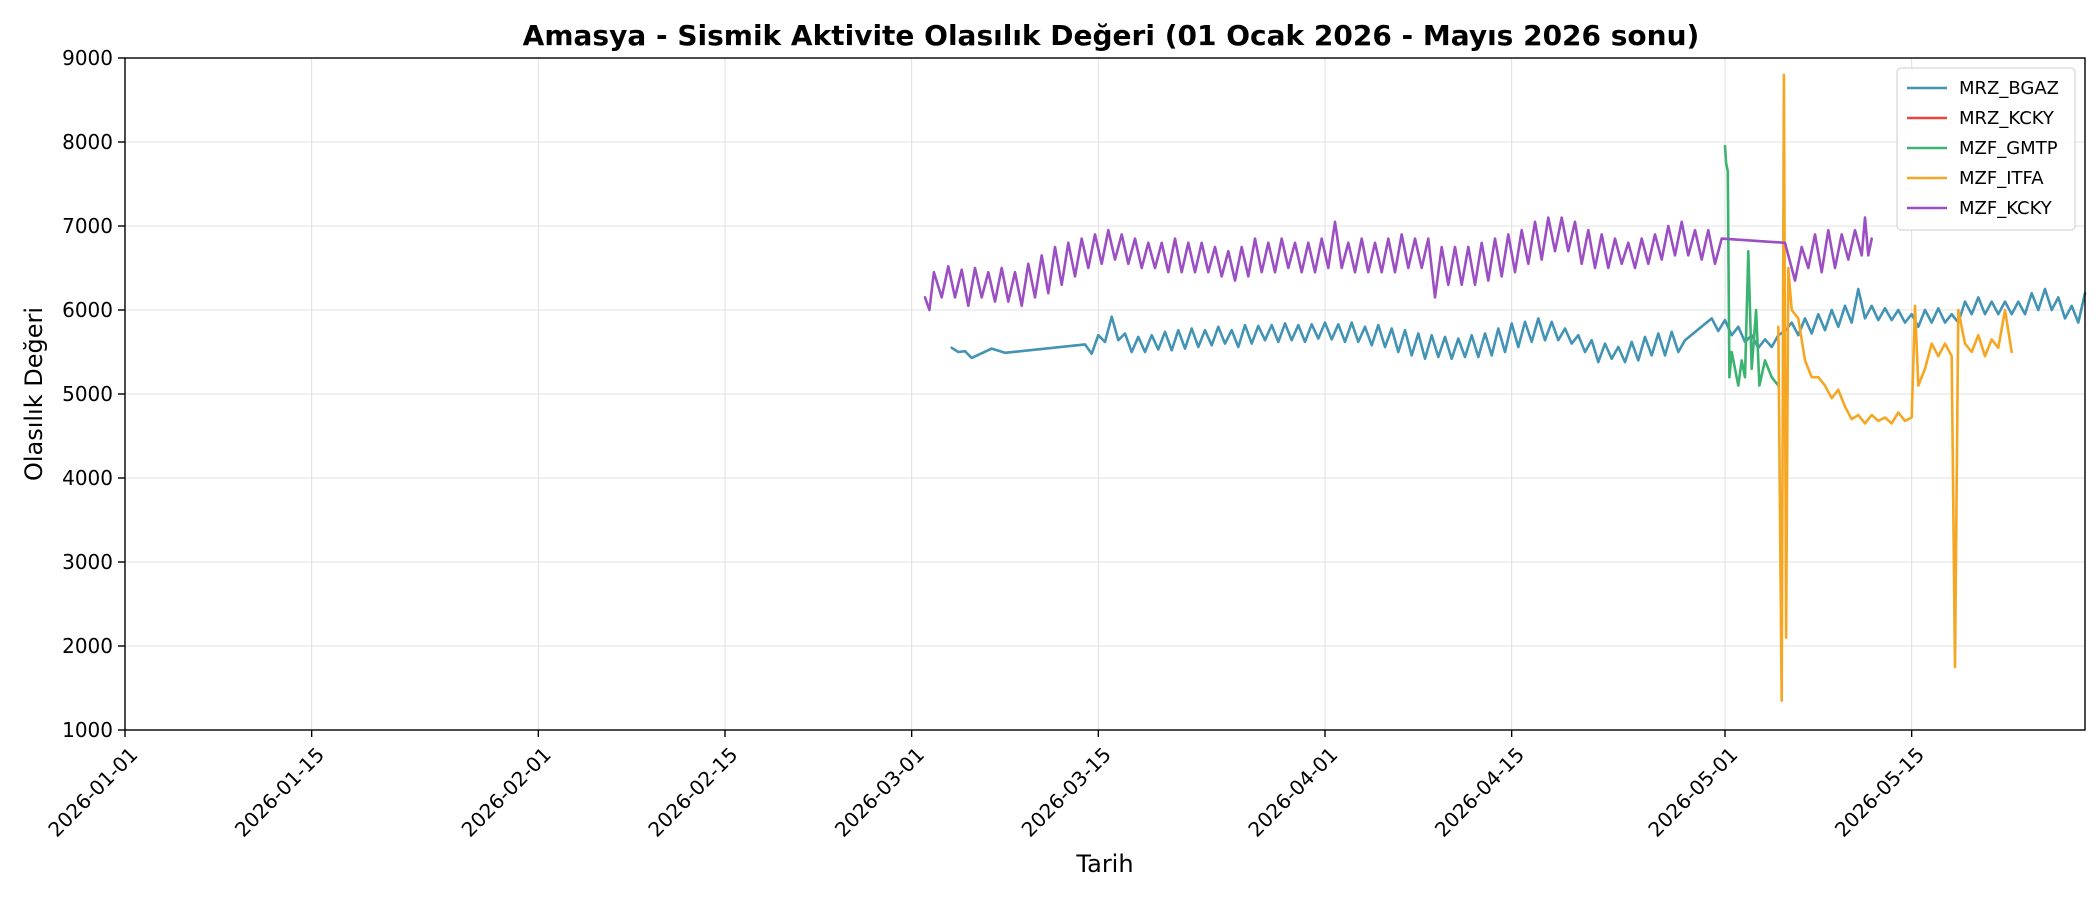  What do you see at coordinates (87, 478) in the screenshot?
I see `y-tick-label: 4000` at bounding box center [87, 478].